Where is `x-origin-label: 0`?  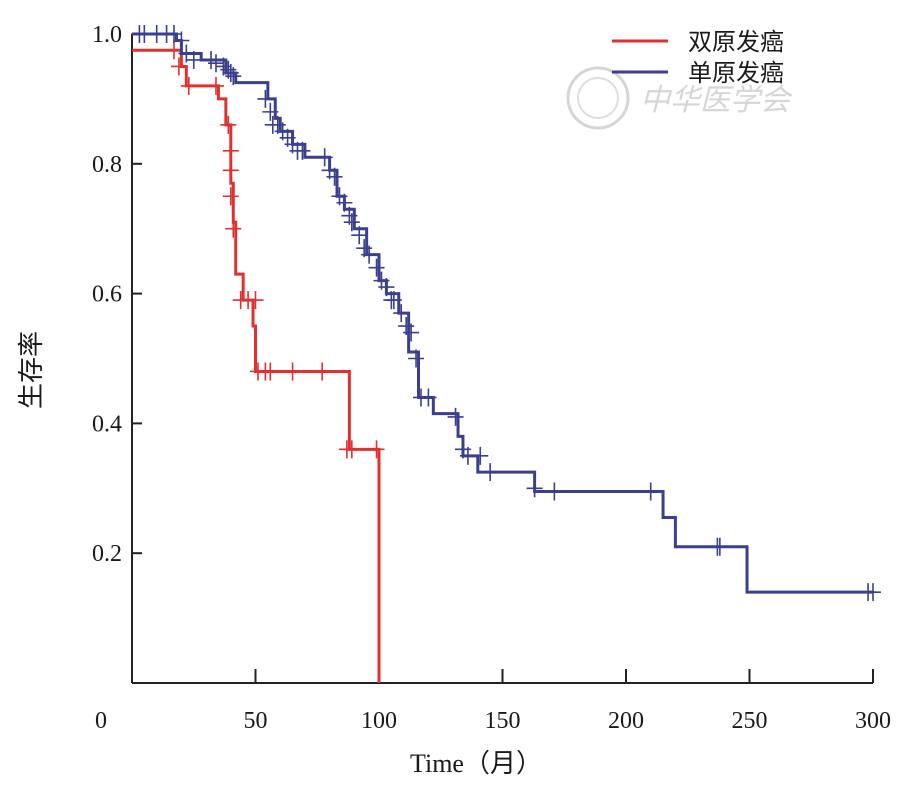
x-origin-label: 0 is located at coordinates (101, 721).